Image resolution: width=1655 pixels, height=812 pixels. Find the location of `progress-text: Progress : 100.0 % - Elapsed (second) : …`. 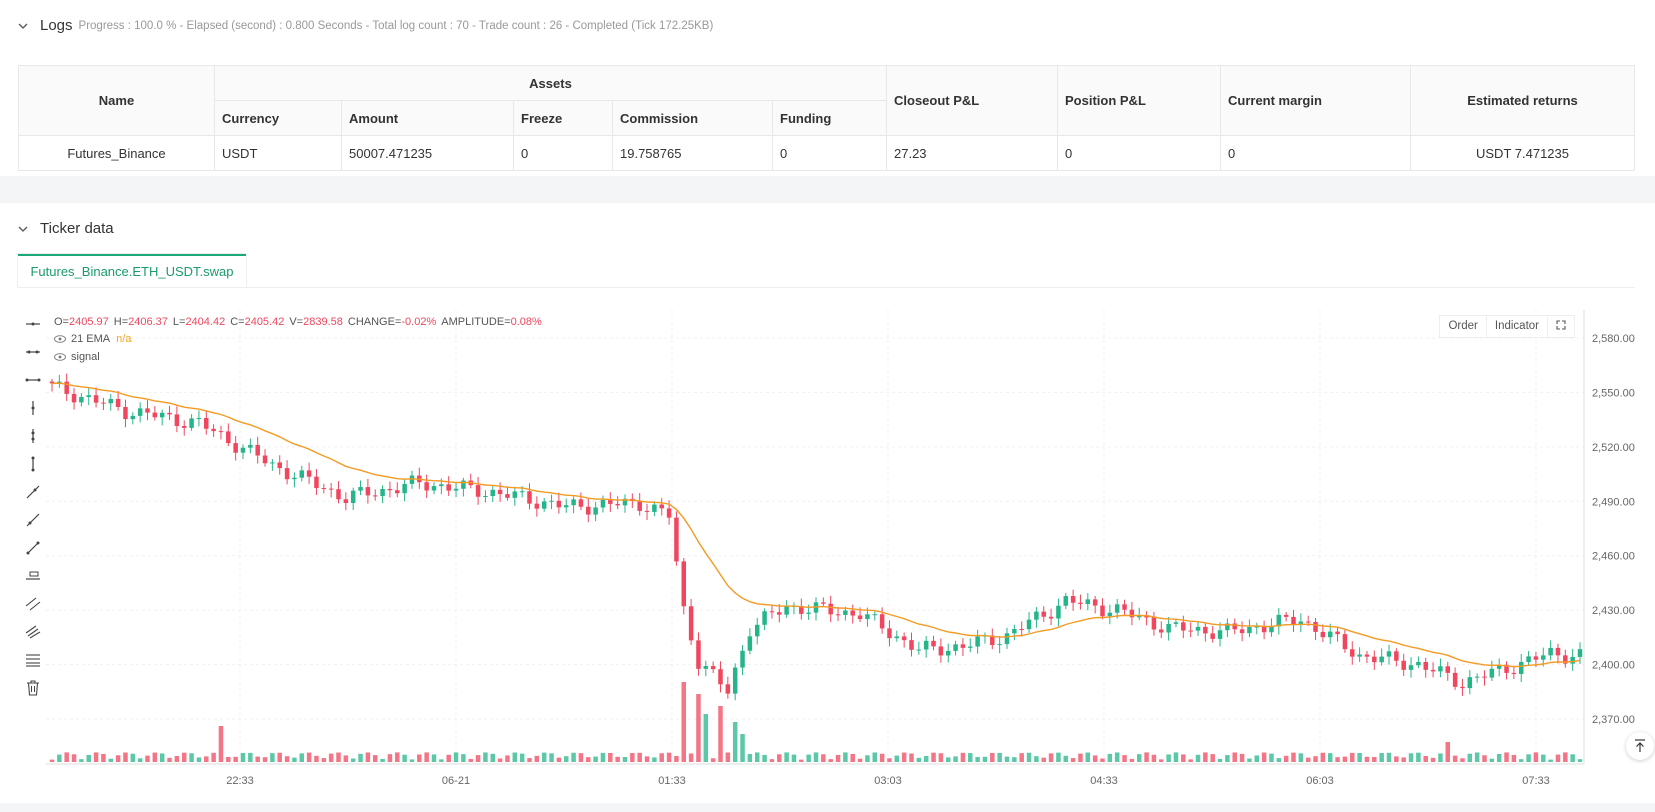

progress-text: Progress : 100.0 % - Elapsed (second) : … is located at coordinates (396, 25).